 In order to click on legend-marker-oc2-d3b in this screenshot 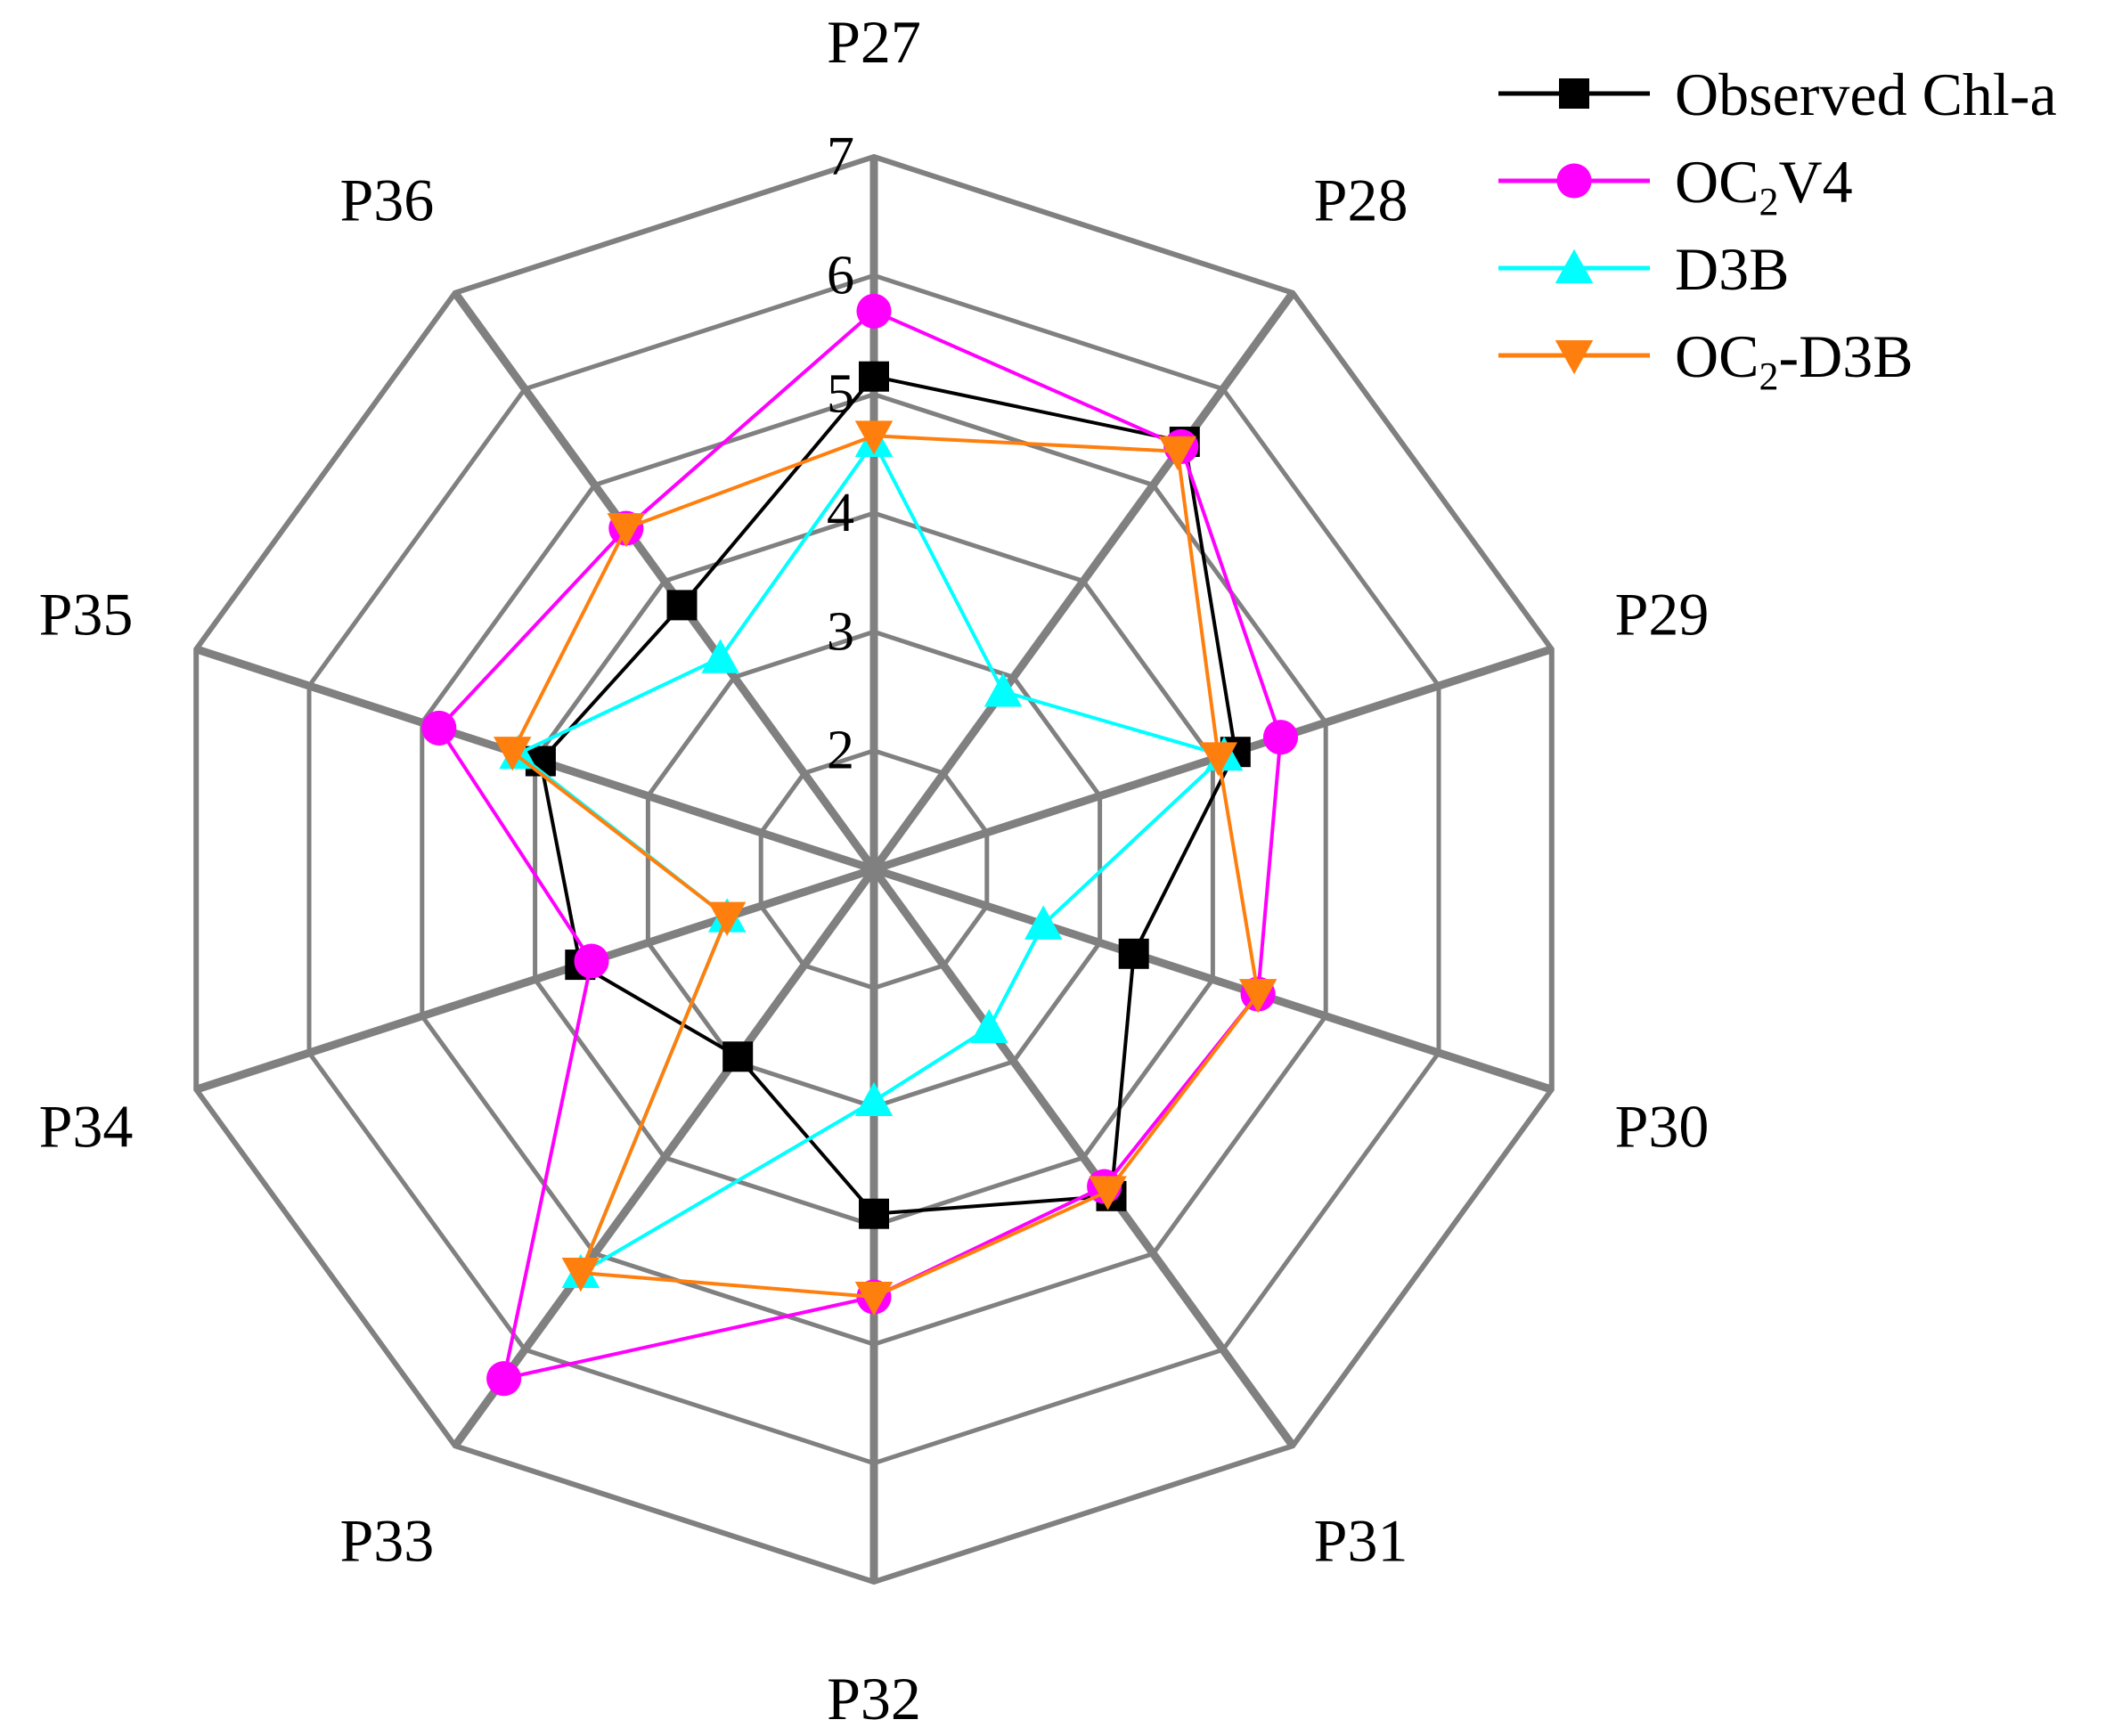, I will do `click(1574, 357)`.